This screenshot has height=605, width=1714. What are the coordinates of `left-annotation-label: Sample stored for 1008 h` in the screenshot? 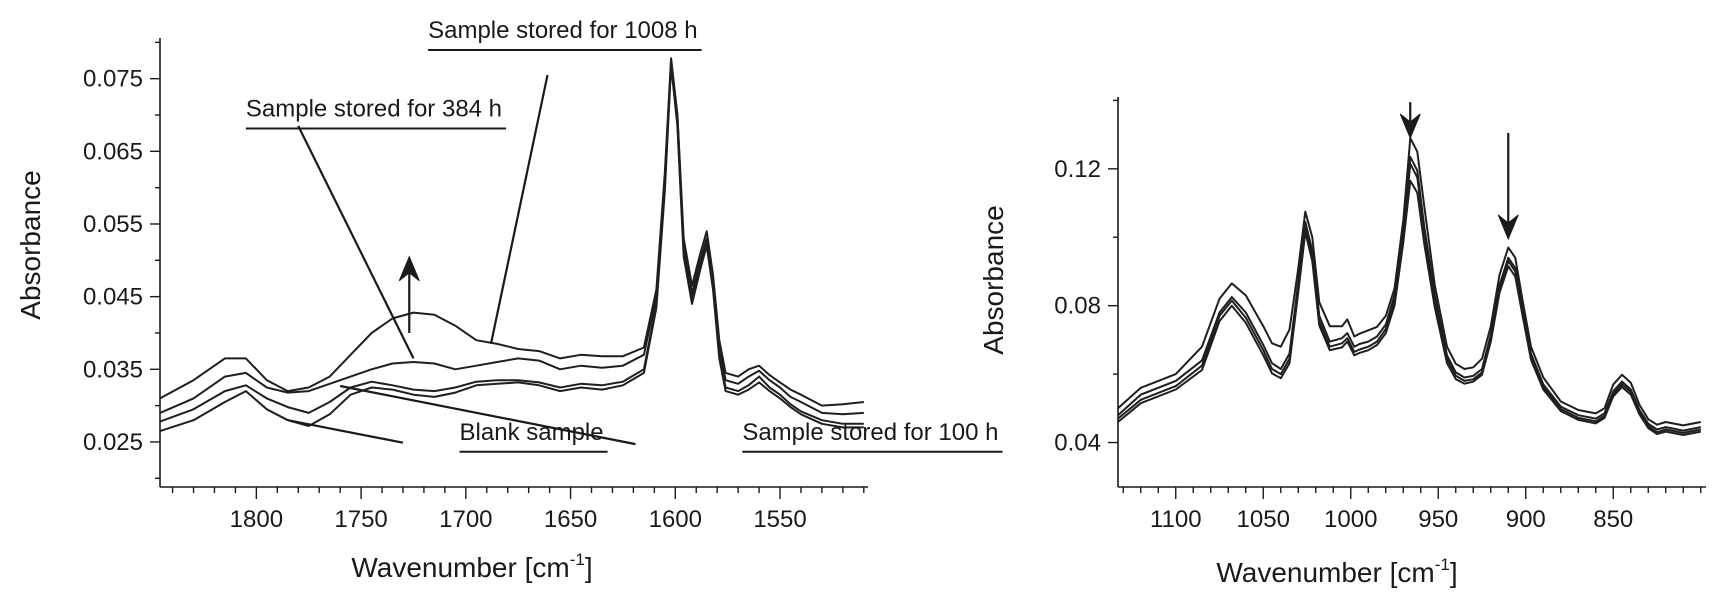 It's located at (563, 30).